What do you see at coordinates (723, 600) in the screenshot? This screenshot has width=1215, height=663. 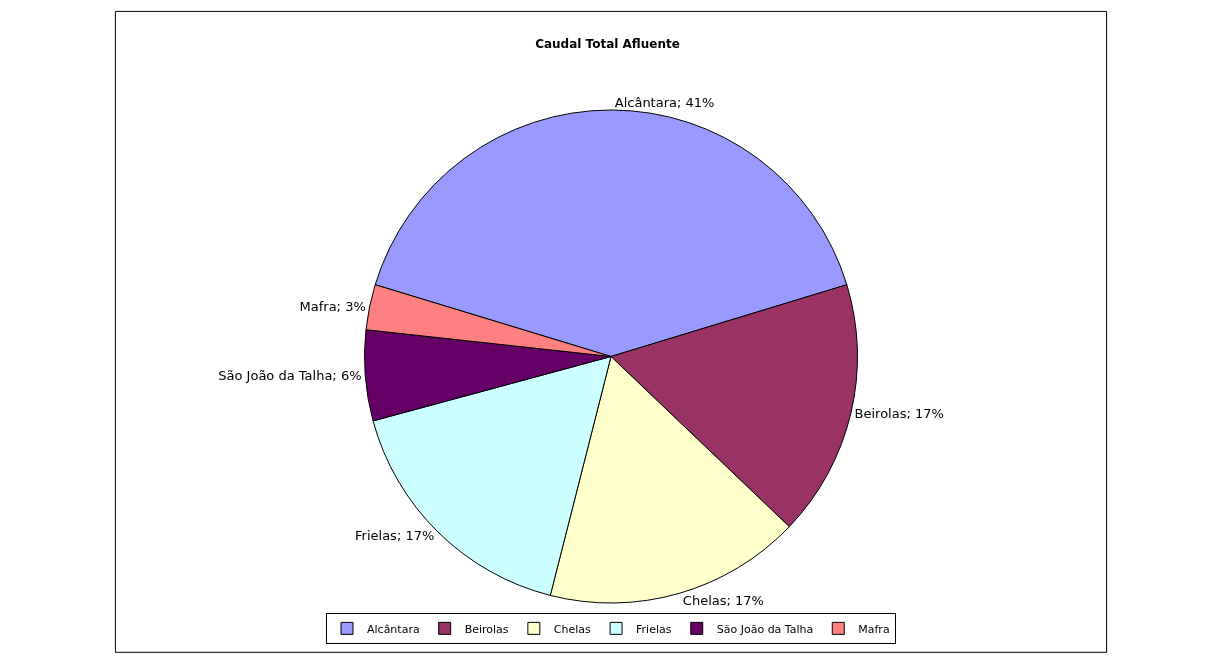 I see `data-label: Chelas; 17%` at bounding box center [723, 600].